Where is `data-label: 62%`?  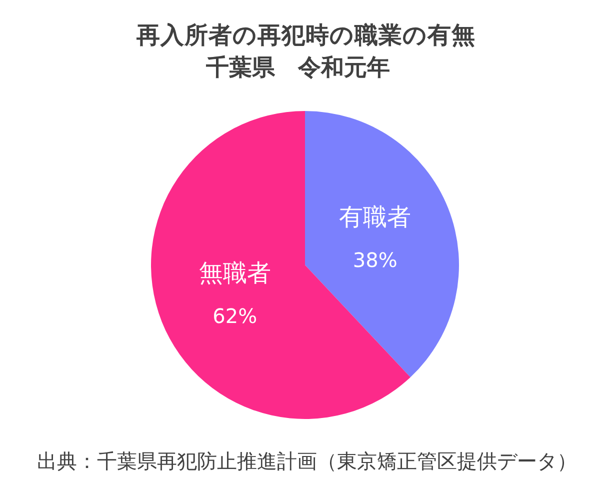
data-label: 62% is located at coordinates (235, 316).